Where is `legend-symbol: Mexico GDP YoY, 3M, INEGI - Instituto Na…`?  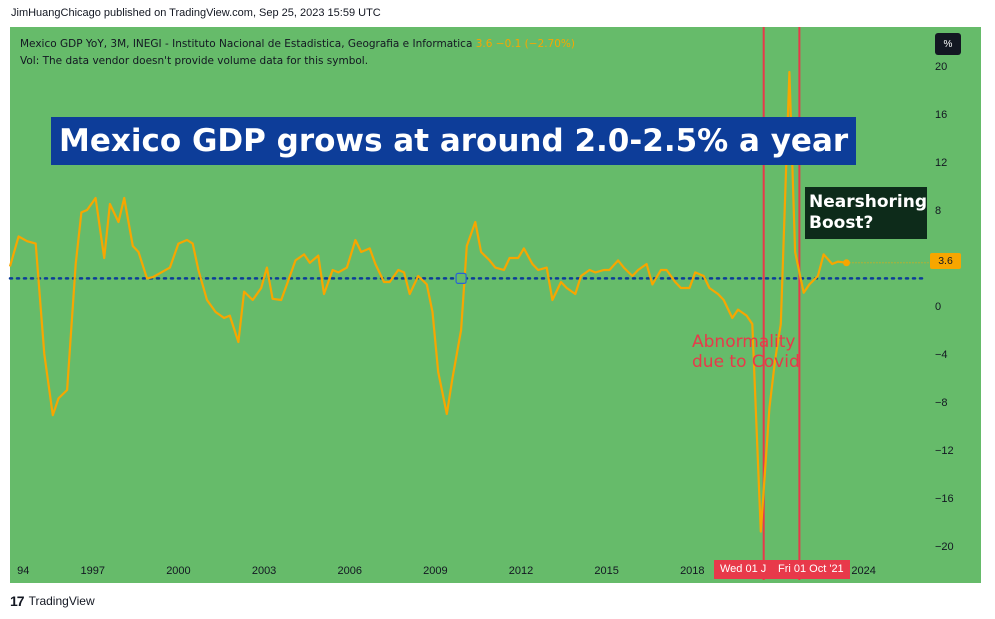 legend-symbol: Mexico GDP YoY, 3M, INEGI - Instituto Na… is located at coordinates (246, 44).